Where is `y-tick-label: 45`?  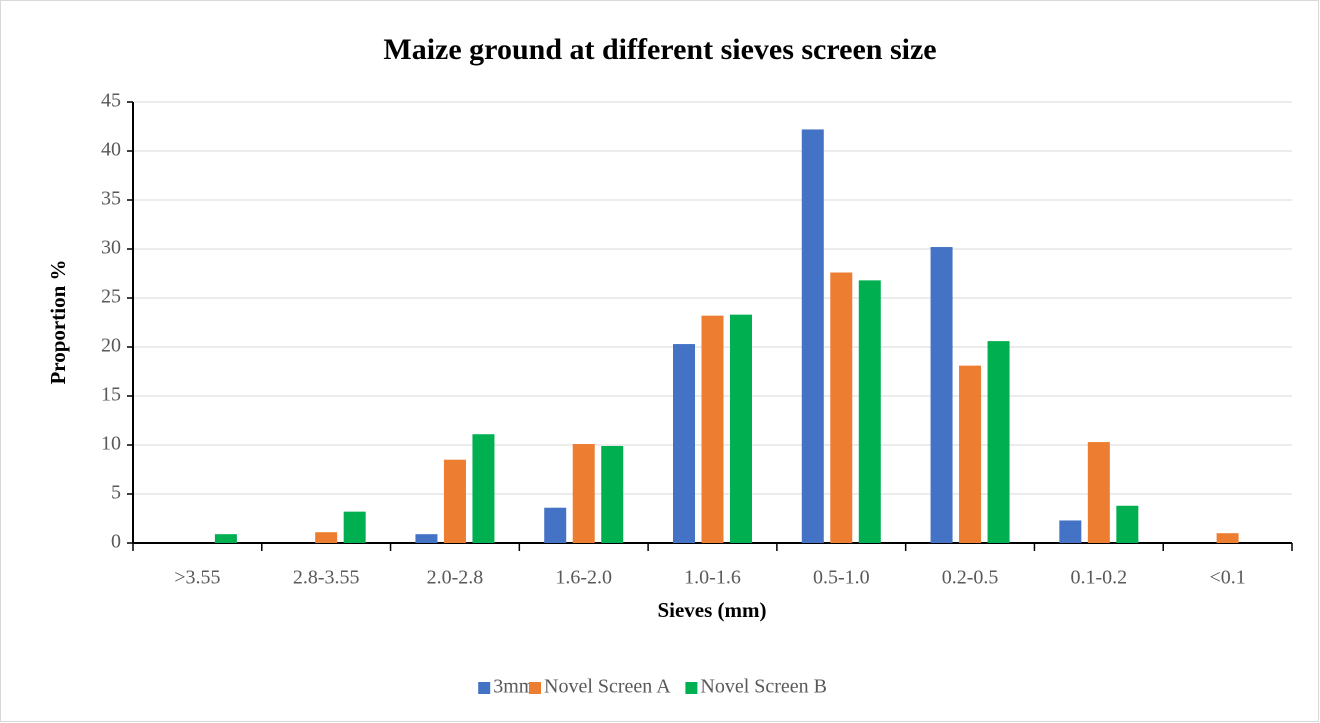 y-tick-label: 45 is located at coordinates (111, 101).